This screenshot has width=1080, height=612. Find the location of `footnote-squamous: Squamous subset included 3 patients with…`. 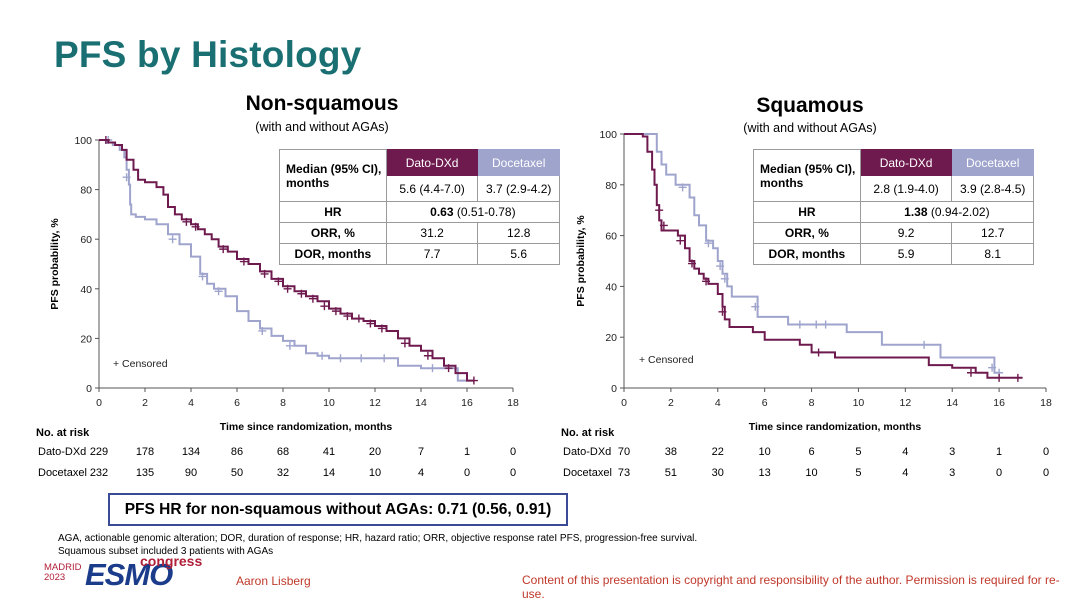

footnote-squamous: Squamous subset included 3 patients with… is located at coordinates (166, 551).